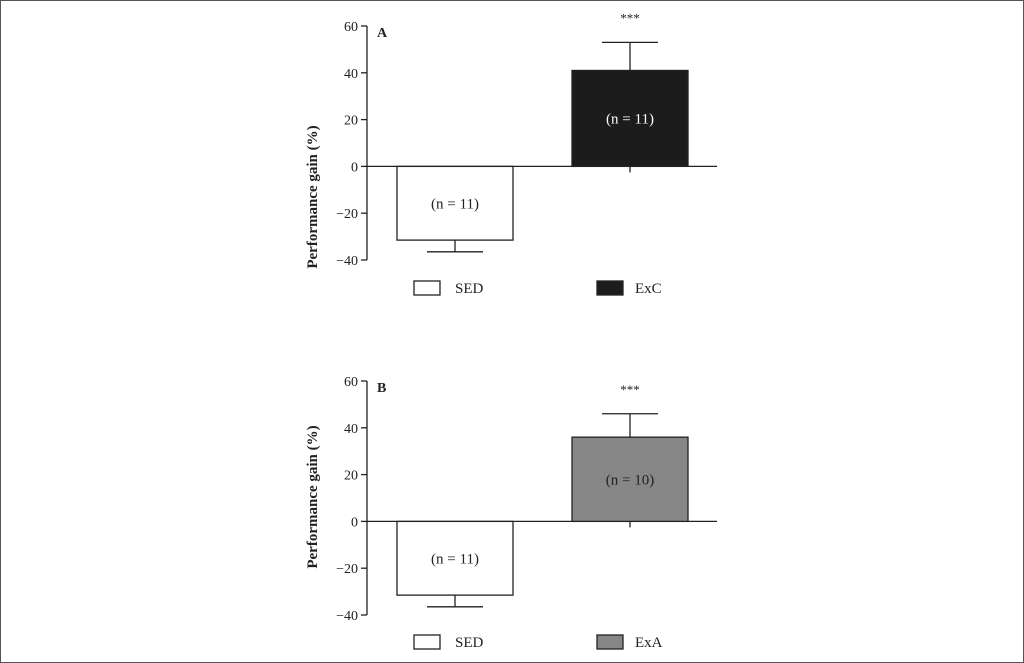 This screenshot has width=1024, height=663. Describe the element at coordinates (381, 388) in the screenshot. I see `panel-letter: B` at that location.